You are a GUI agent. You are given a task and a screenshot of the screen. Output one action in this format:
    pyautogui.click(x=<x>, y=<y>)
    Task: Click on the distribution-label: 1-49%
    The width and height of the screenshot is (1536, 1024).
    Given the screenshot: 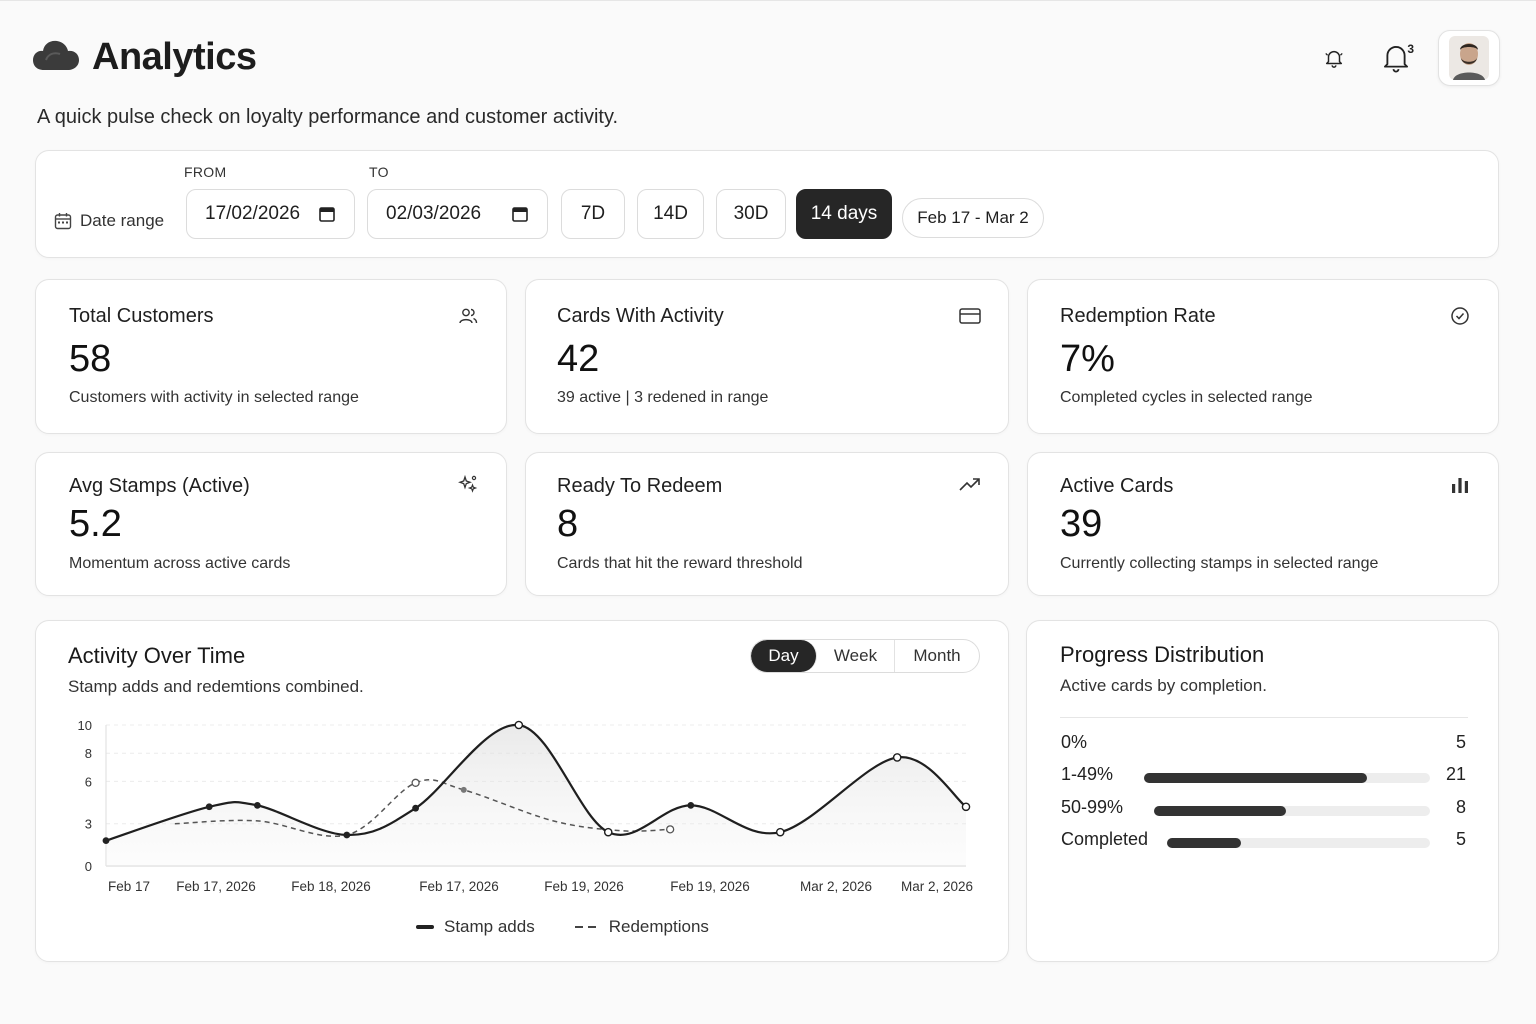 What is the action you would take?
    pyautogui.click(x=1087, y=774)
    